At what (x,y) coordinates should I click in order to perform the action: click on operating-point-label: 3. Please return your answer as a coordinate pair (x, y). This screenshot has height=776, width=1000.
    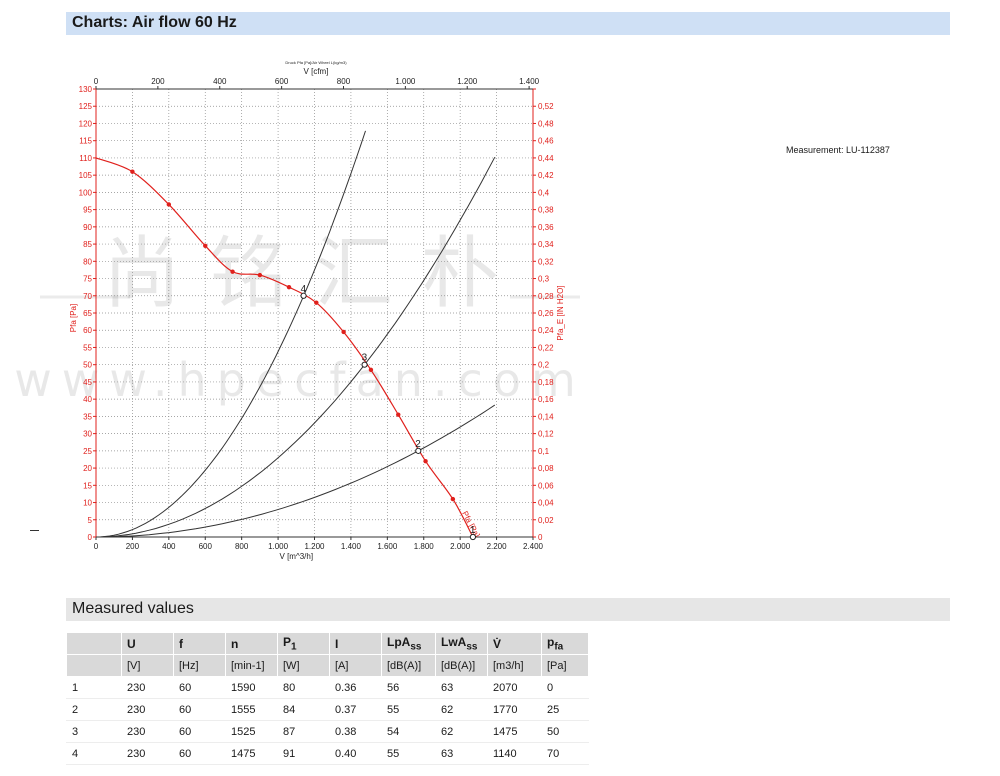
    Looking at the image, I should click on (365, 358).